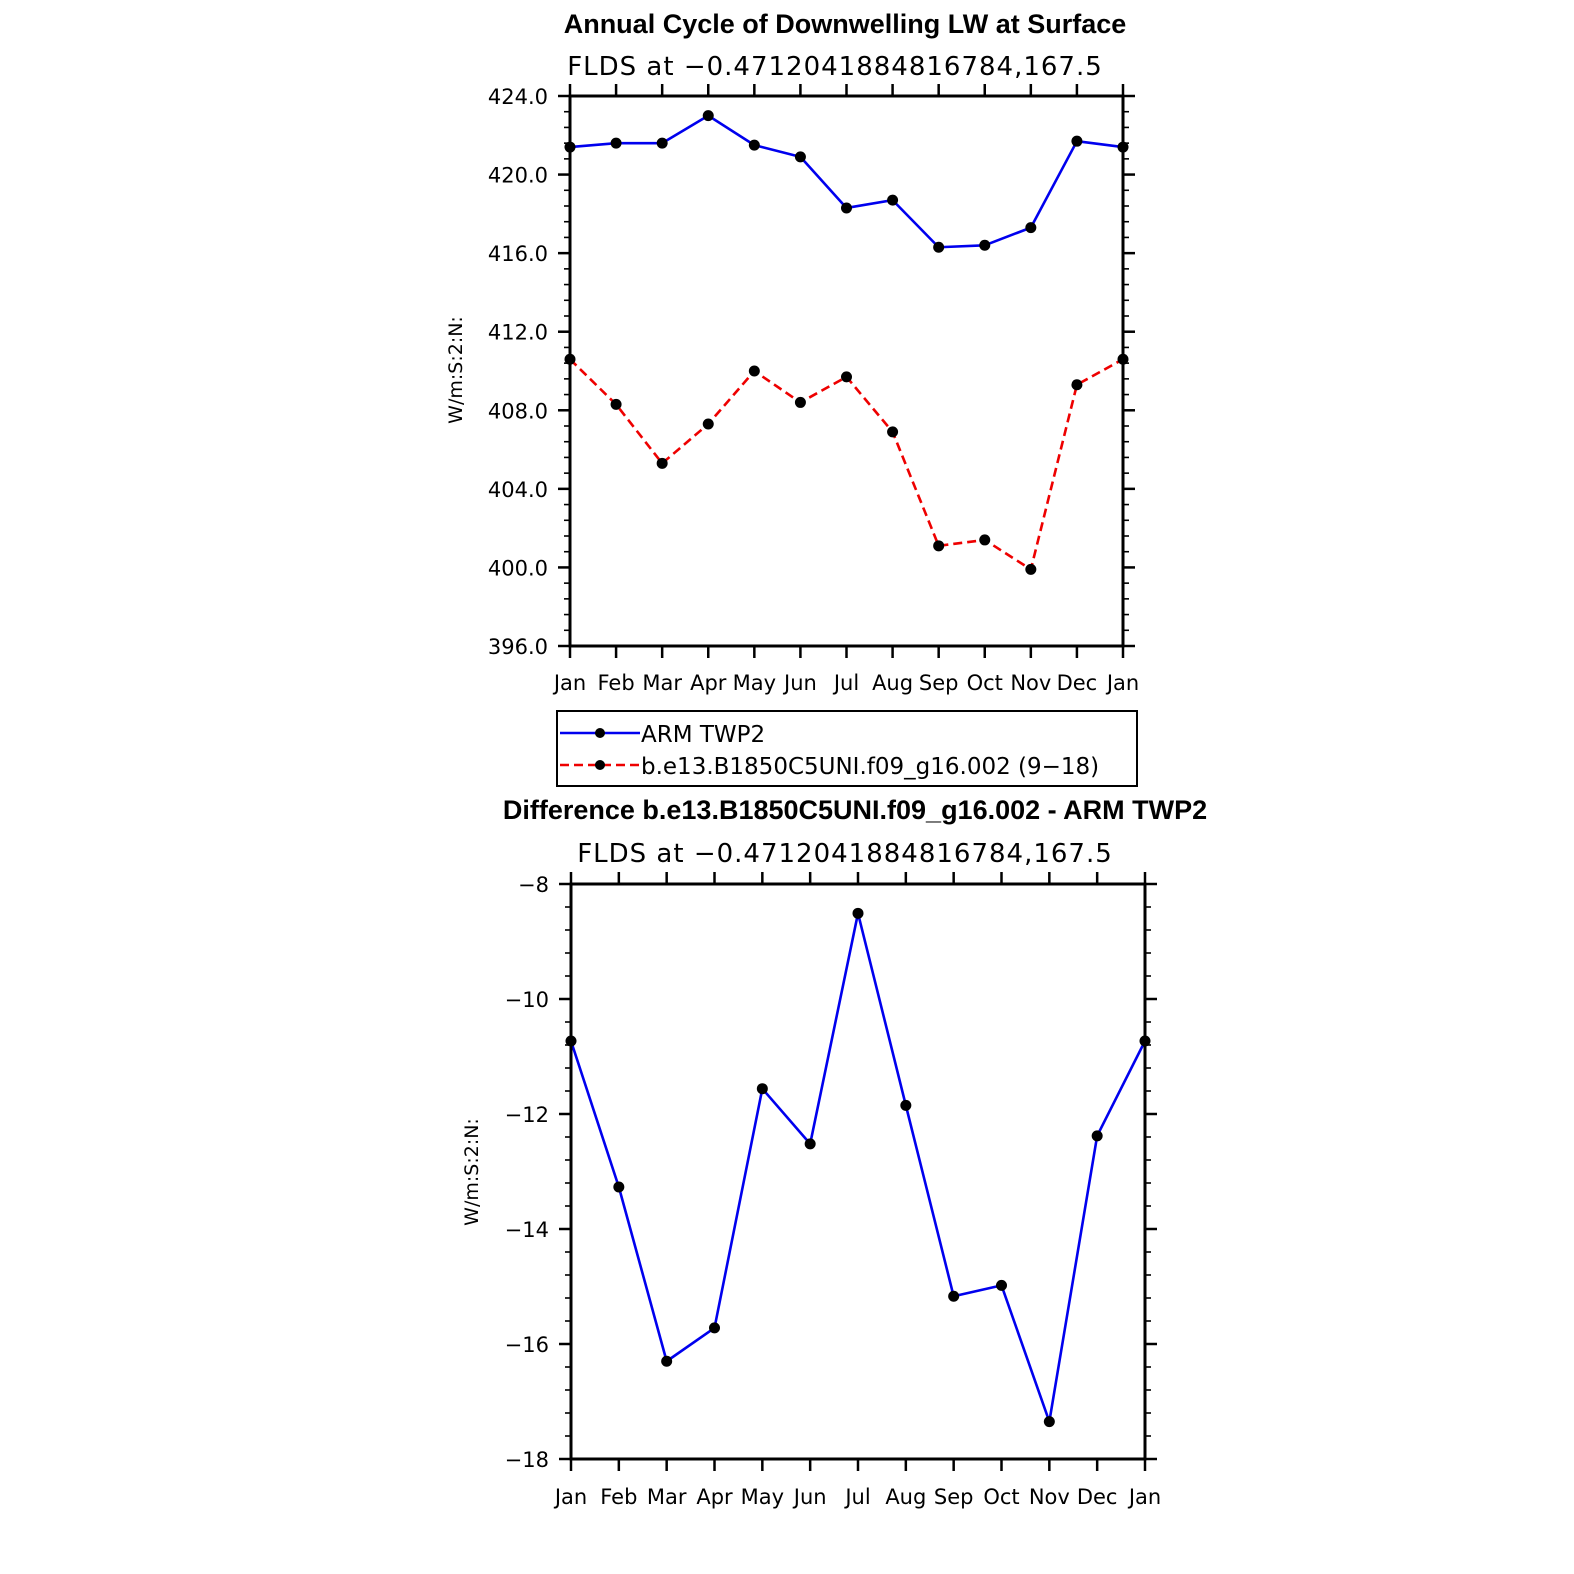  I want to click on y-tick-label: −12, so click(527, 1115).